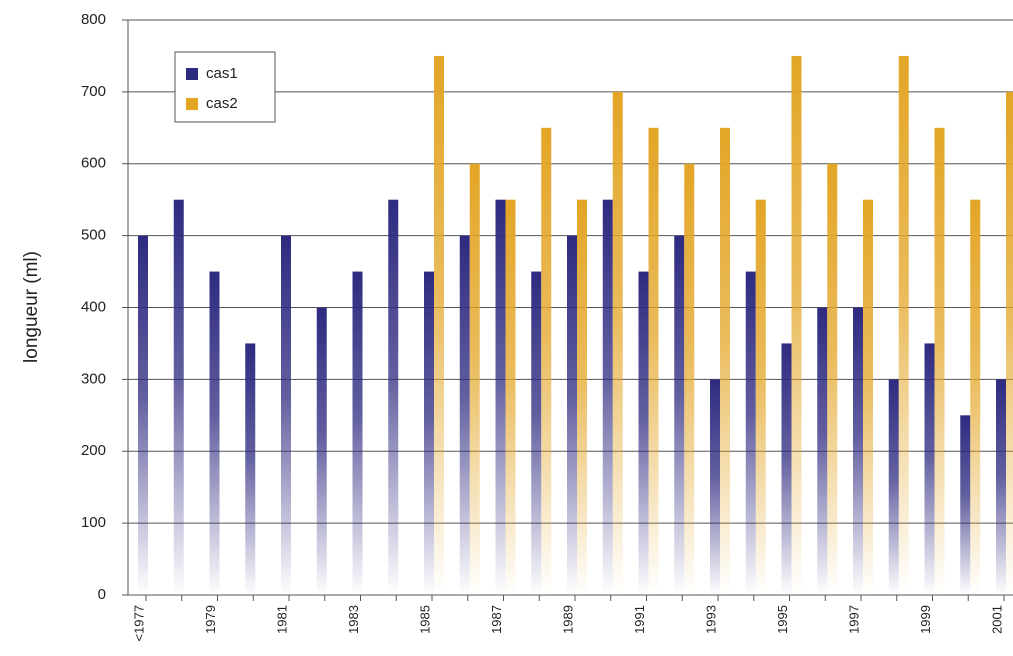  I want to click on y-tick-label: 700, so click(93, 91).